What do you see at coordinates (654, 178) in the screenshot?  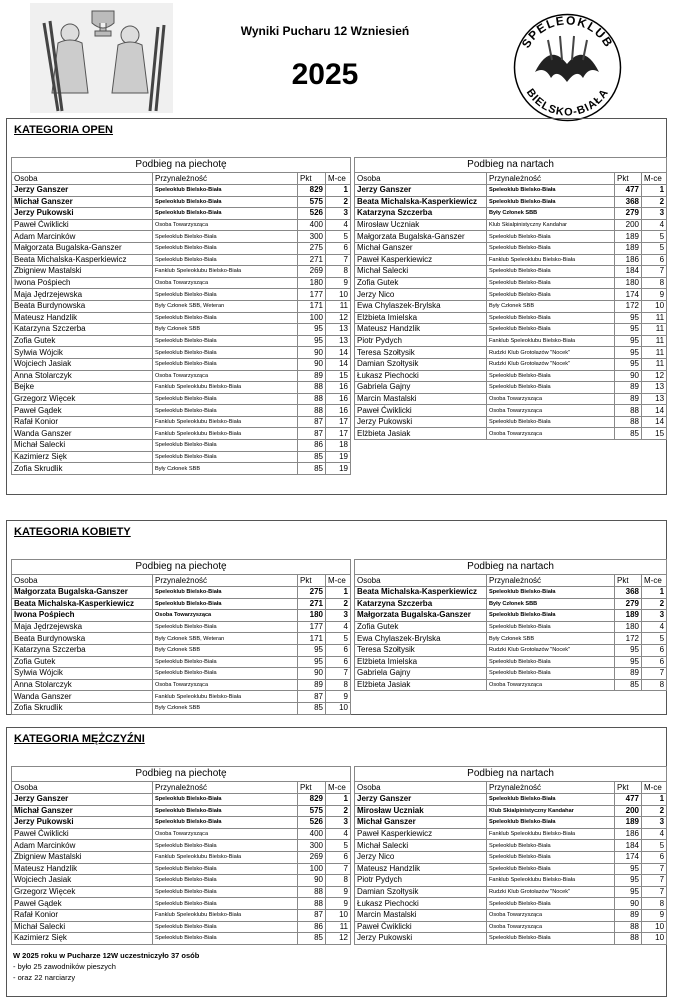 I see `column-header: M-ce` at bounding box center [654, 178].